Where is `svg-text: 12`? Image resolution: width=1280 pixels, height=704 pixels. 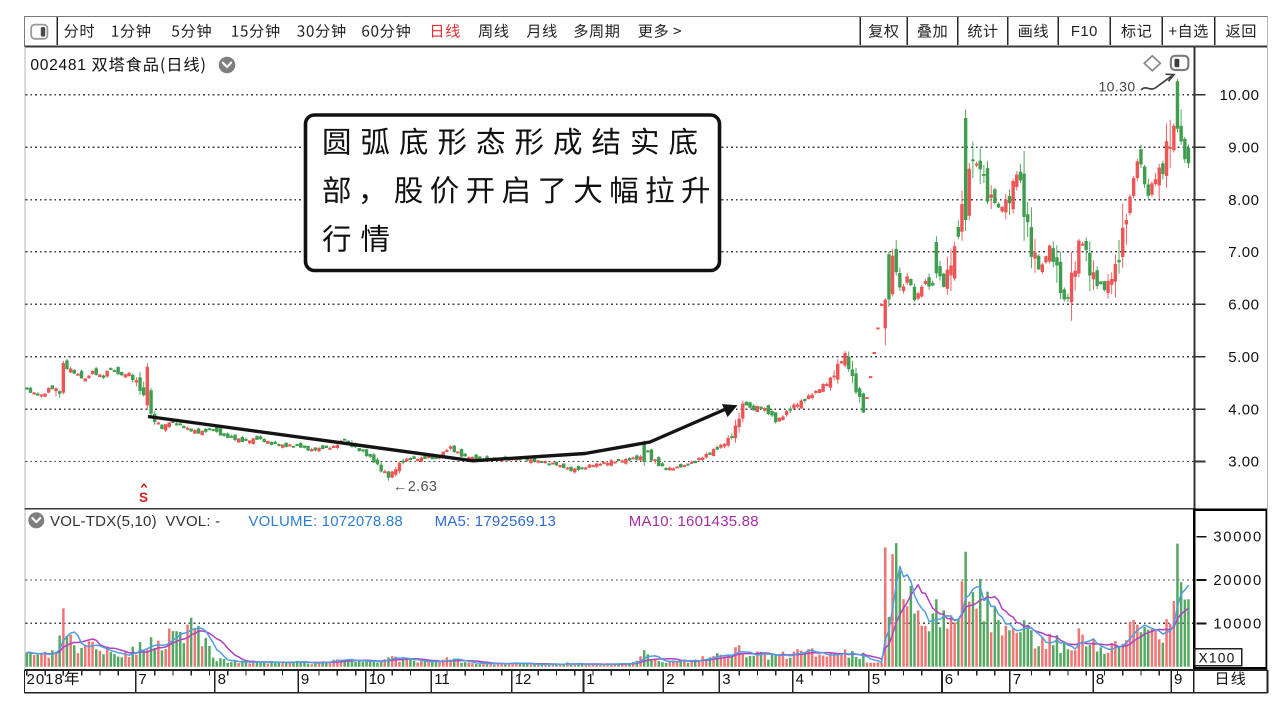
svg-text: 12 is located at coordinates (523, 679).